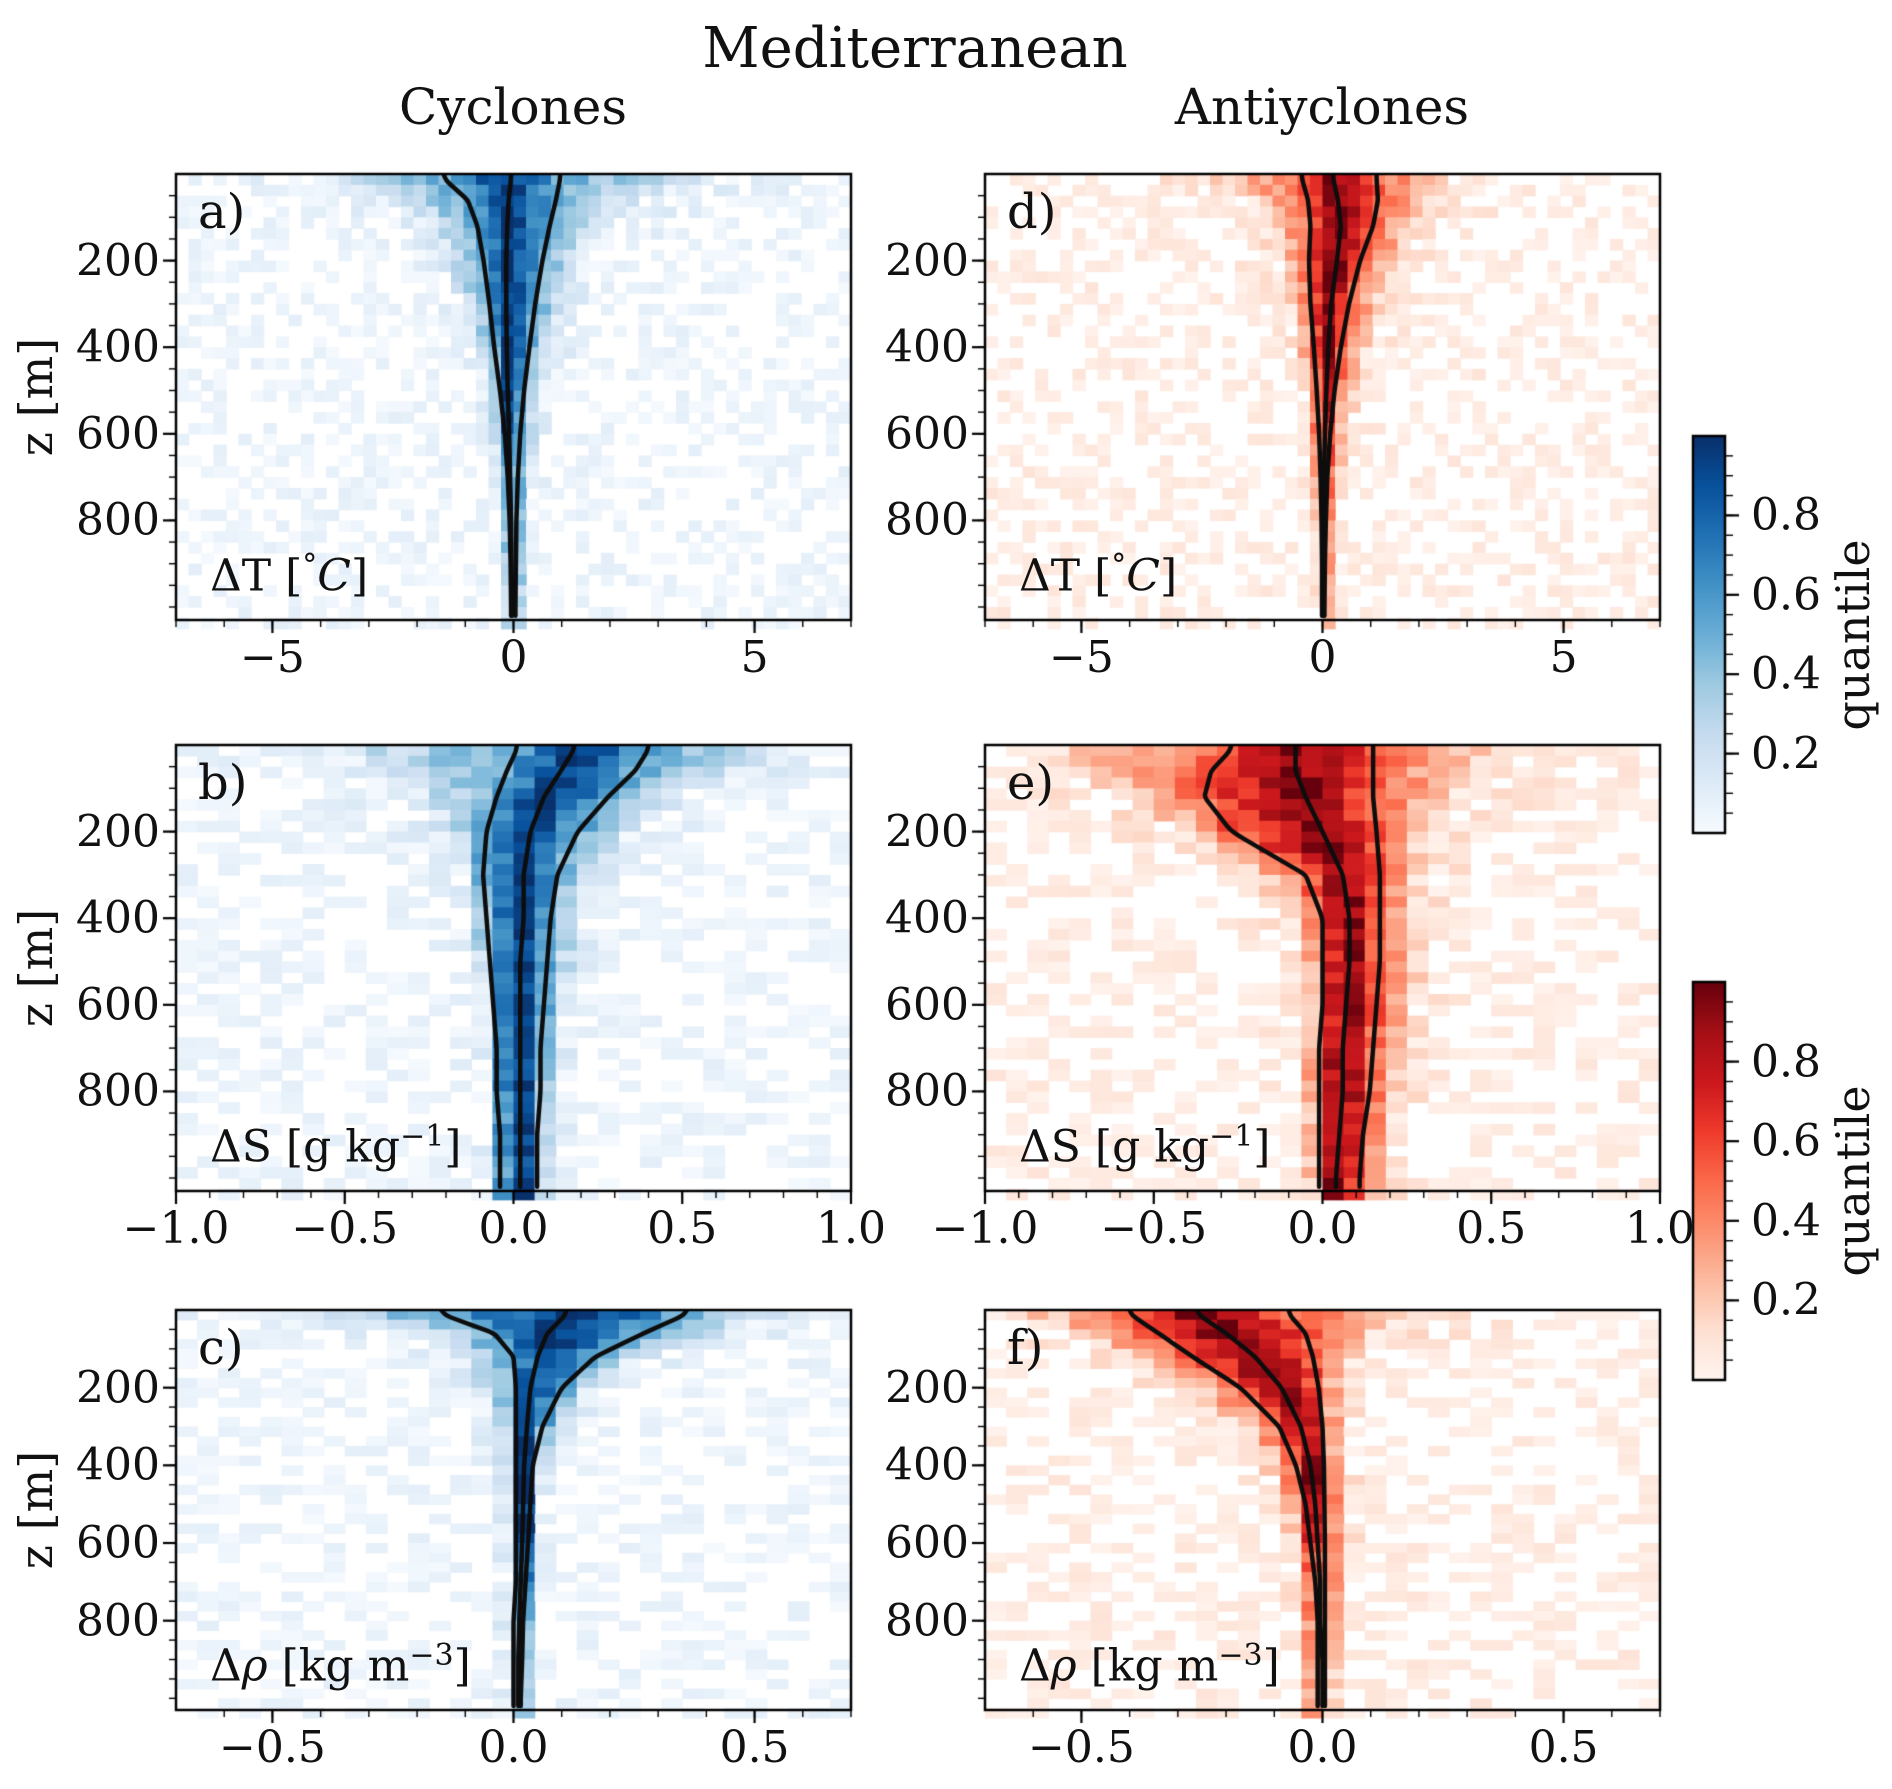 The width and height of the screenshot is (1892, 1789). I want to click on xtick-label-d-5: 5, so click(1563, 657).